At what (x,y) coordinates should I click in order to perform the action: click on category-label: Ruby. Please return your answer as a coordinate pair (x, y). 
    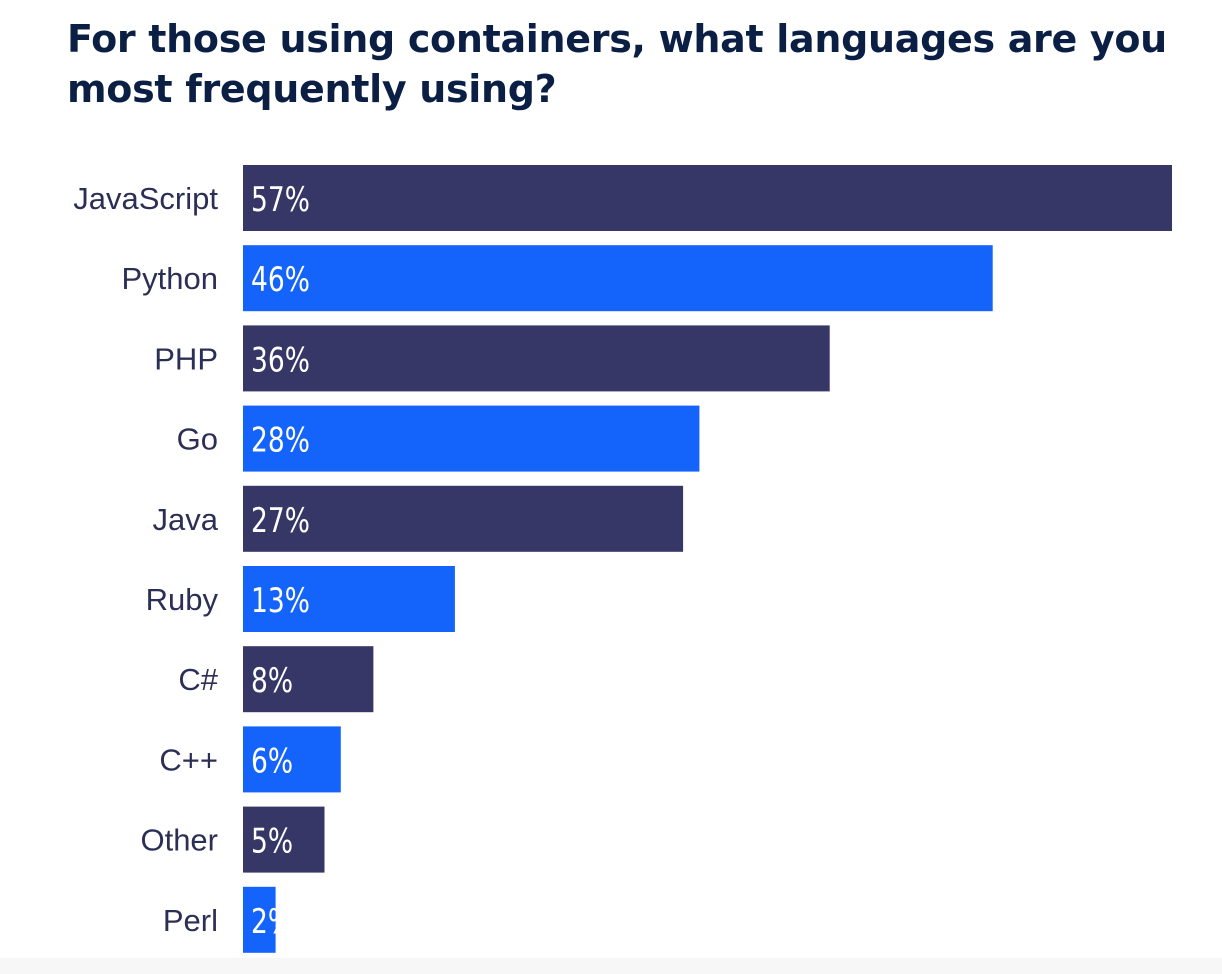
    Looking at the image, I should click on (182, 599).